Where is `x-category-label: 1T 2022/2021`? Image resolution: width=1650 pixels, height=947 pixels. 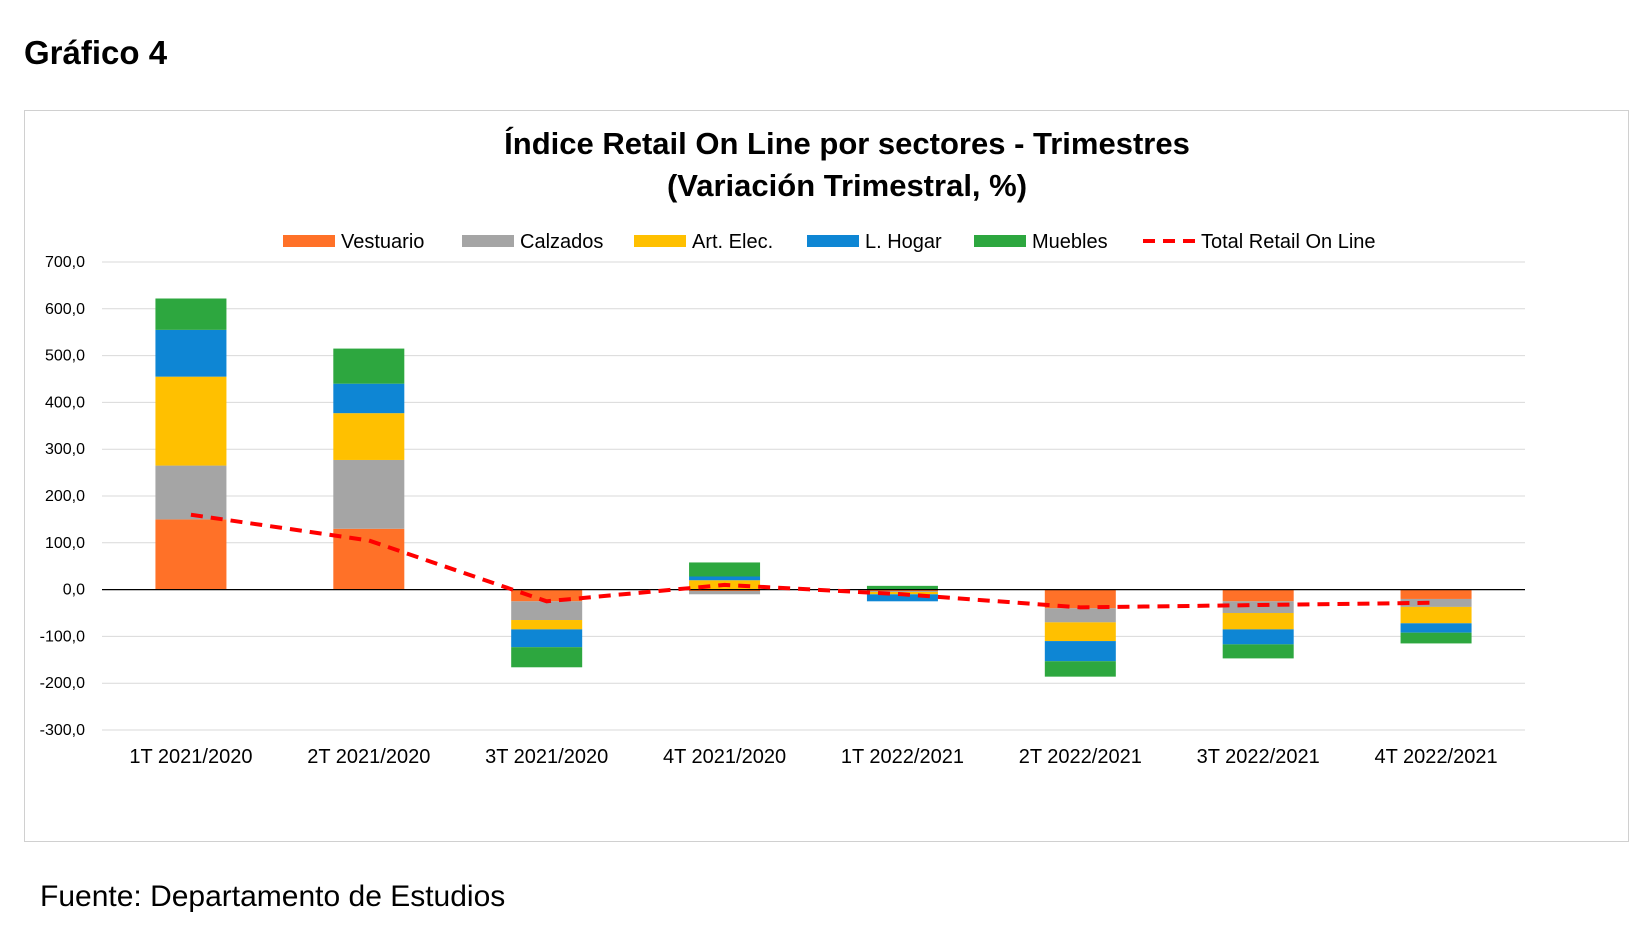
x-category-label: 1T 2022/2021 is located at coordinates (902, 757).